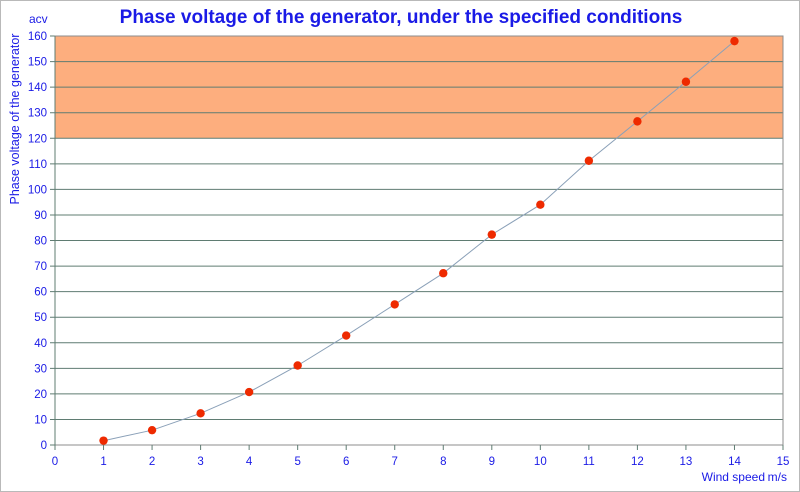  What do you see at coordinates (152, 462) in the screenshot?
I see `x-tick-label: 2` at bounding box center [152, 462].